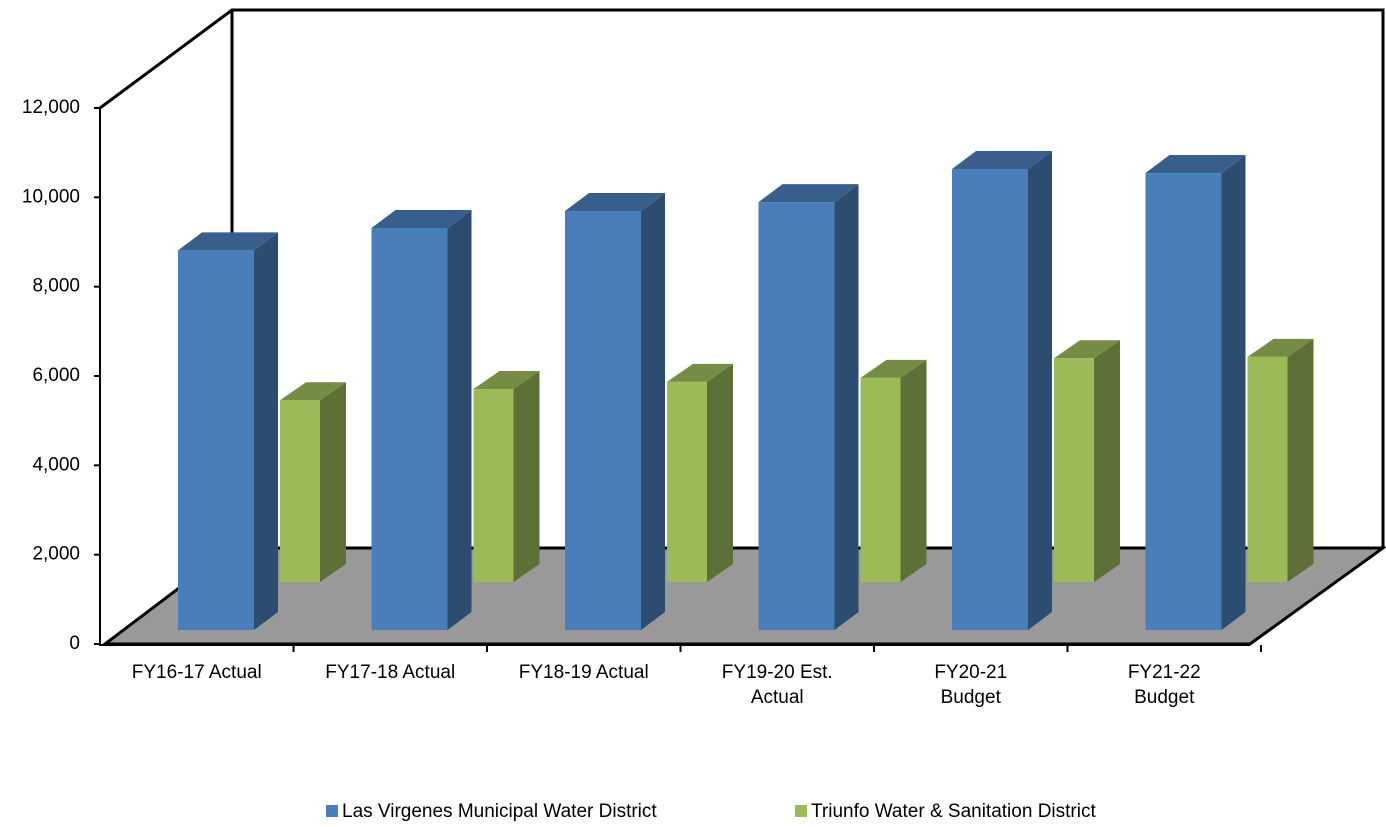 The height and width of the screenshot is (827, 1386). I want to click on legend-label: Triunfo Water & Sanitation District, so click(953, 811).